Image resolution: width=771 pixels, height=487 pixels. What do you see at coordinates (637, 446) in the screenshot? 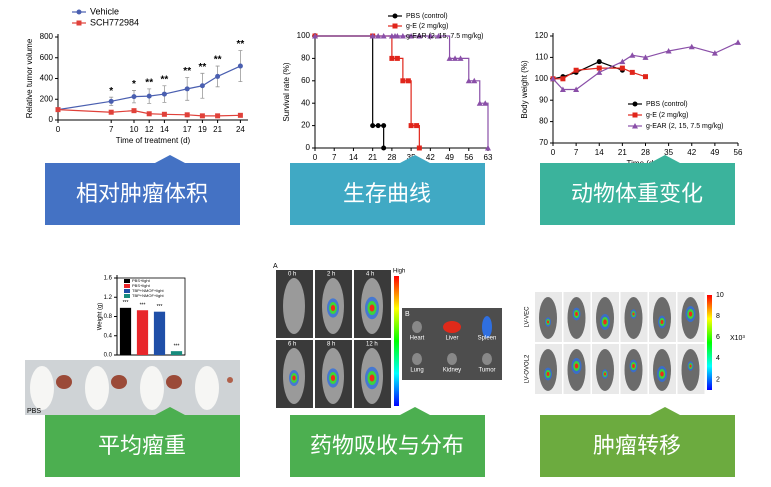
I see `panel-label: 肿瘤转移` at bounding box center [637, 446].